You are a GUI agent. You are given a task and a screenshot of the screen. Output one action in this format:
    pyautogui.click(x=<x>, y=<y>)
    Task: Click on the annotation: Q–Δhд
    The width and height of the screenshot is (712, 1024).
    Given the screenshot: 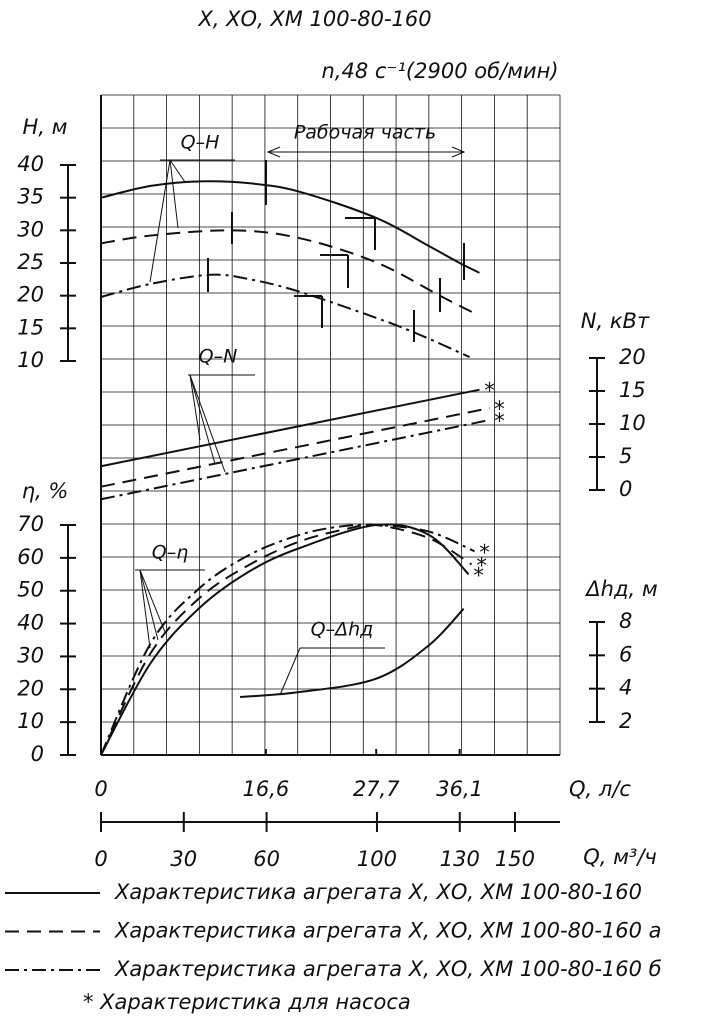 What is the action you would take?
    pyautogui.click(x=342, y=630)
    